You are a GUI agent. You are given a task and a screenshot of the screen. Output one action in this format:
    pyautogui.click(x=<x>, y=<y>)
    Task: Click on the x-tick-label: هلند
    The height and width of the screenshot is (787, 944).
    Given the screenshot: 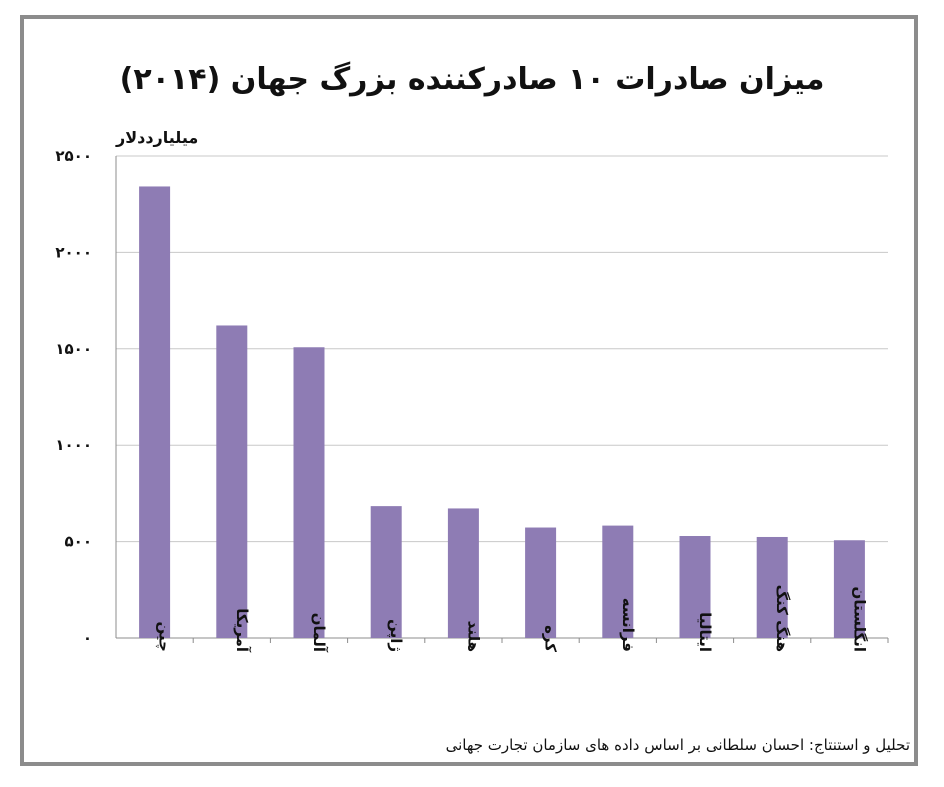 What is the action you would take?
    pyautogui.click(x=473, y=636)
    